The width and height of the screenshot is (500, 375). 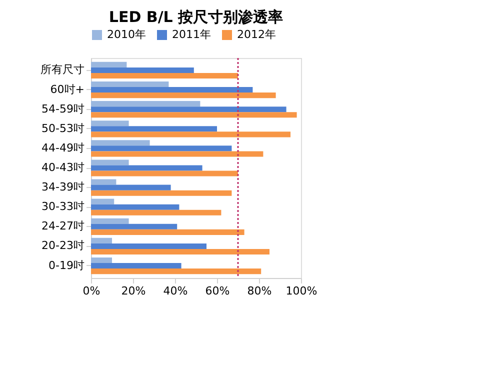 What do you see at coordinates (256, 34) in the screenshot?
I see `legend-label: 2012年` at bounding box center [256, 34].